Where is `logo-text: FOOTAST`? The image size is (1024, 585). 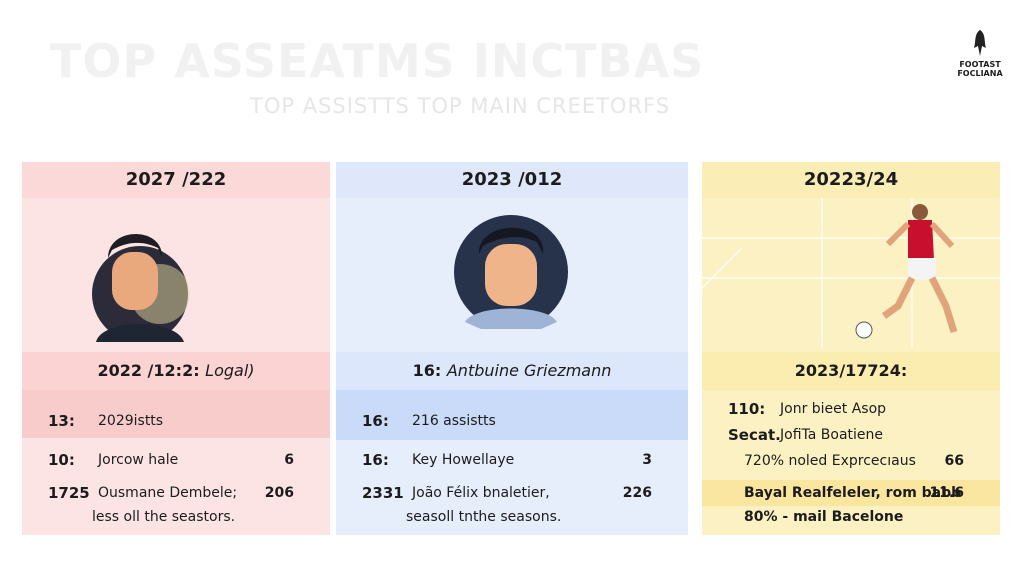
logo-text: FOOTAST is located at coordinates (980, 64).